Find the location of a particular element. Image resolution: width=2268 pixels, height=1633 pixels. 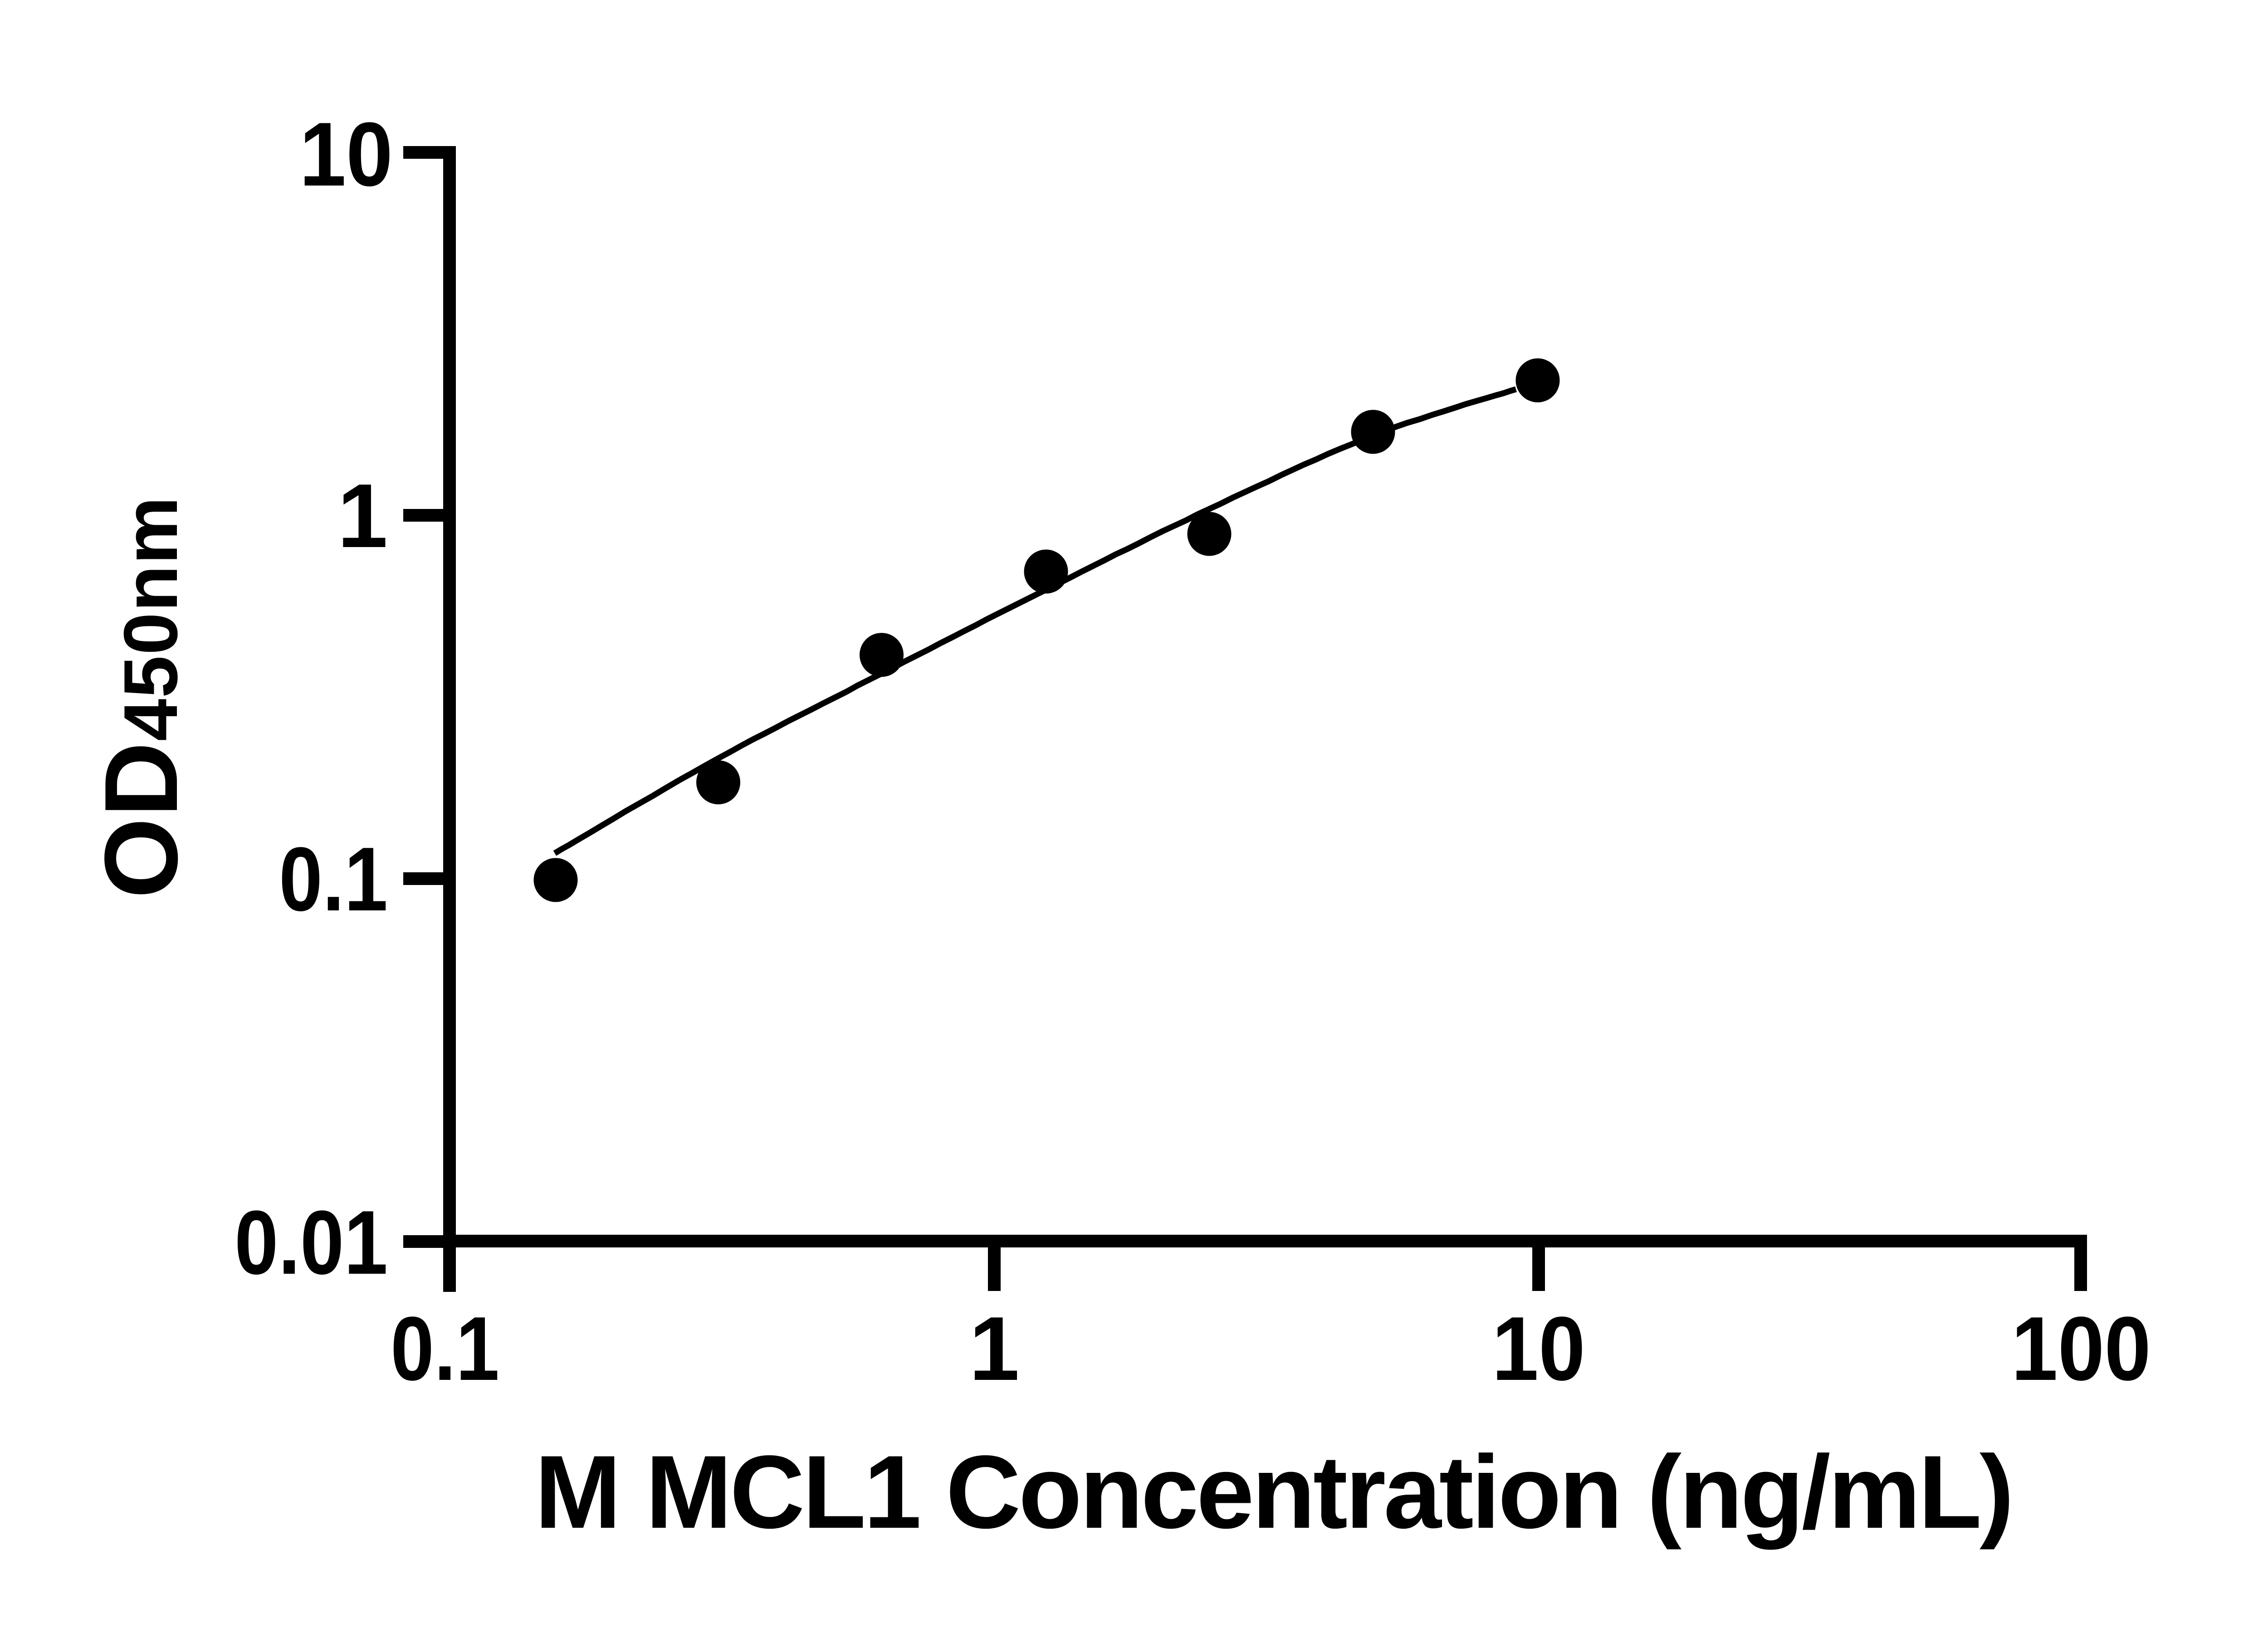

svg-text: M MCL1 Concentration (ng/mL) is located at coordinates (1274, 1492).